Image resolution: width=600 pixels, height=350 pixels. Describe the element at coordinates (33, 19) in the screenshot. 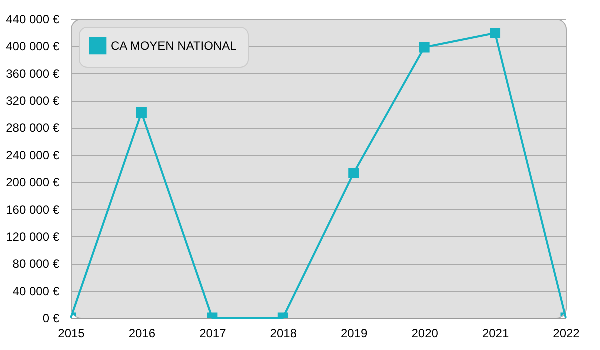

I see `y-tick-label: 440 000 €` at that location.